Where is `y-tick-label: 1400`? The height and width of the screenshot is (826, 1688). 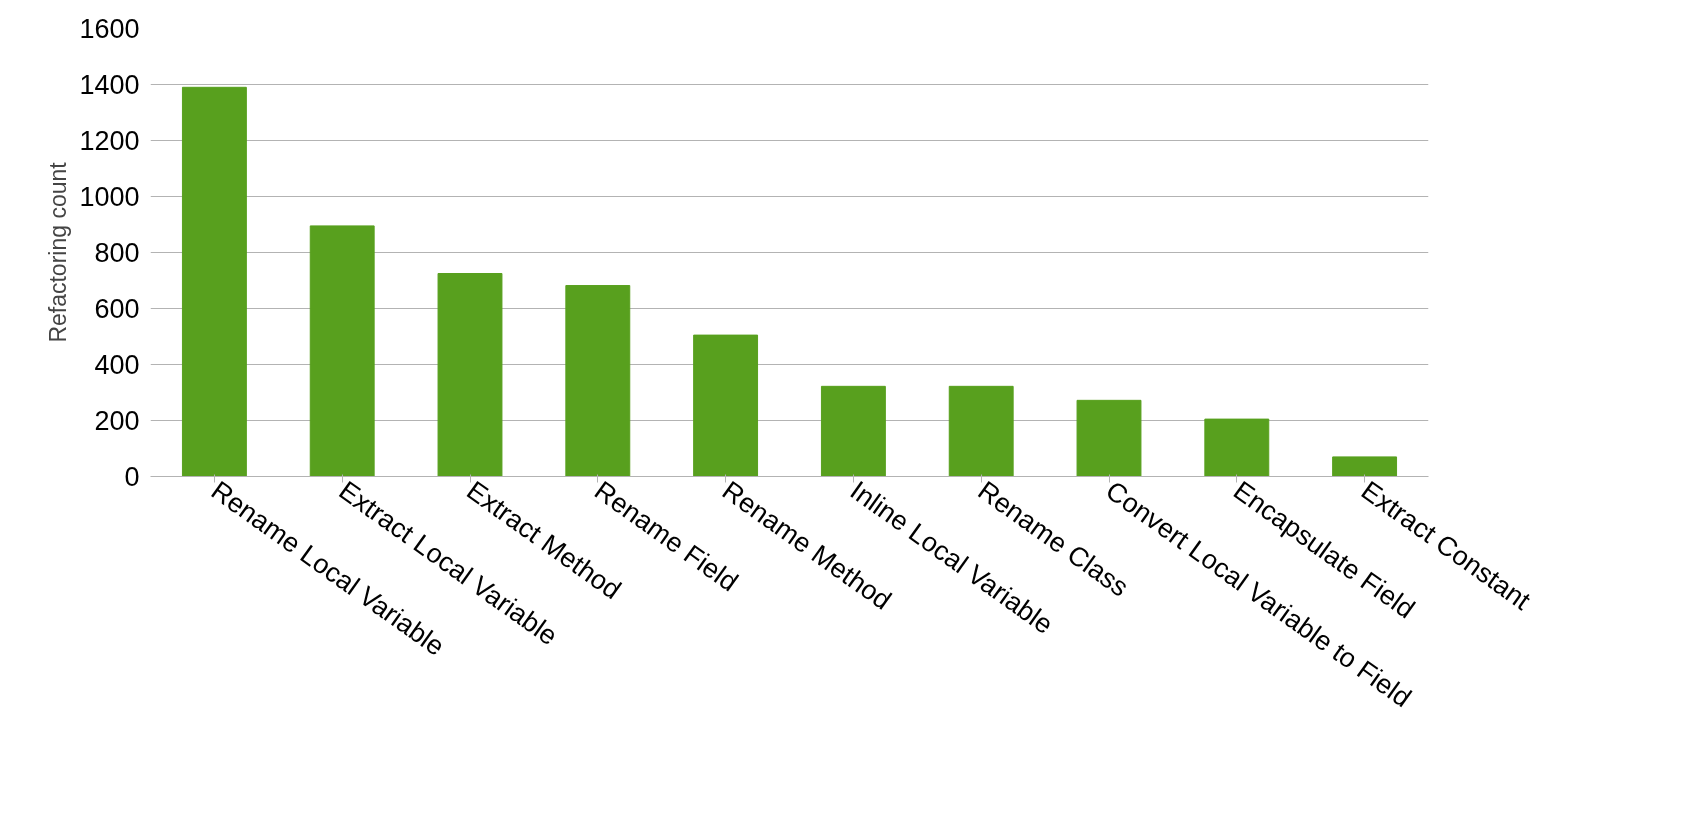 y-tick-label: 1400 is located at coordinates (109, 85).